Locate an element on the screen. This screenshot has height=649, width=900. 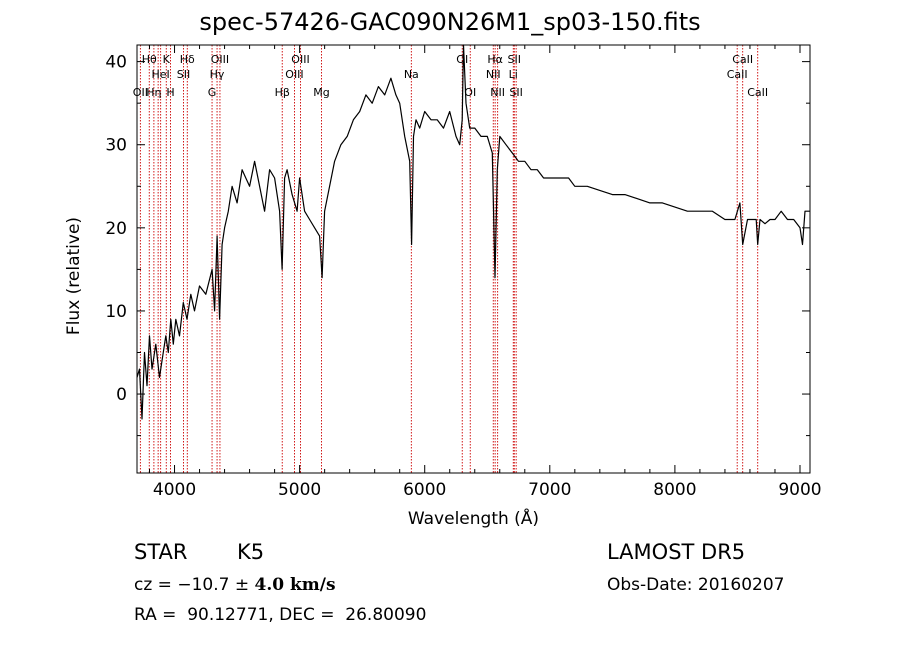
cz-value: cz = −10.7 ± is located at coordinates (194, 585).